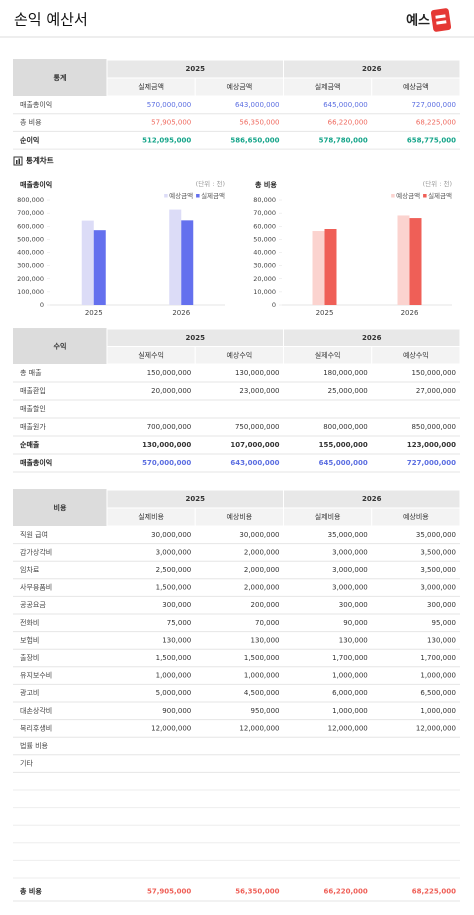 This screenshot has height=915, width=474. I want to click on row-label: 매출할인, so click(33, 408).